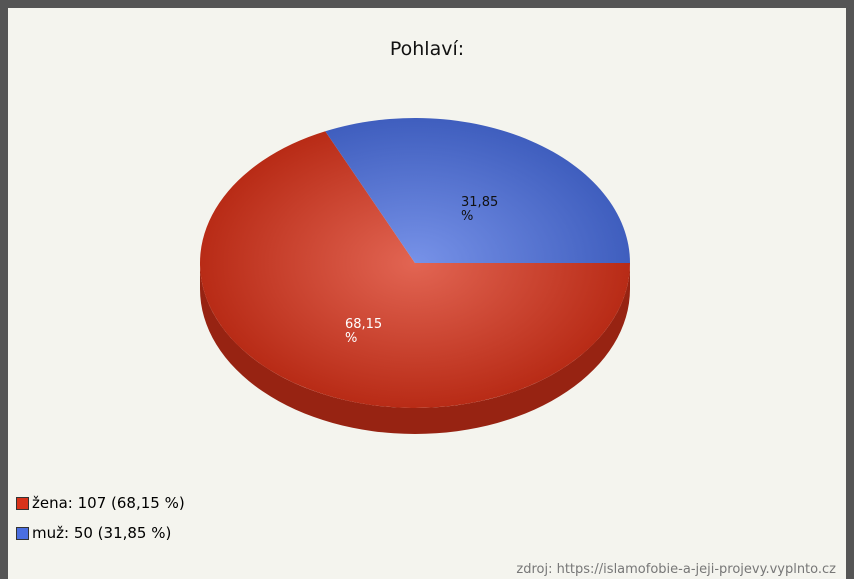  Describe the element at coordinates (427, 49) in the screenshot. I see `chart-title: Pohlaví:` at that location.